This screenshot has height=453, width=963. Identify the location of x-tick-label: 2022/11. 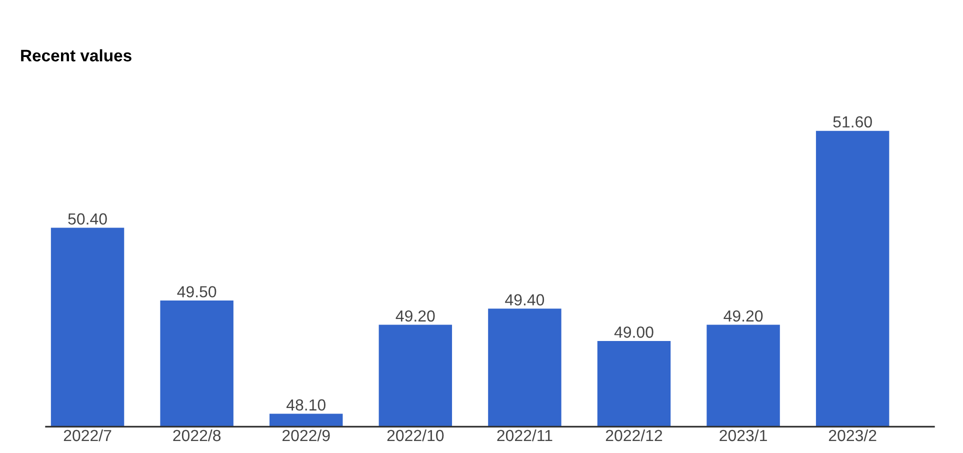
(524, 435).